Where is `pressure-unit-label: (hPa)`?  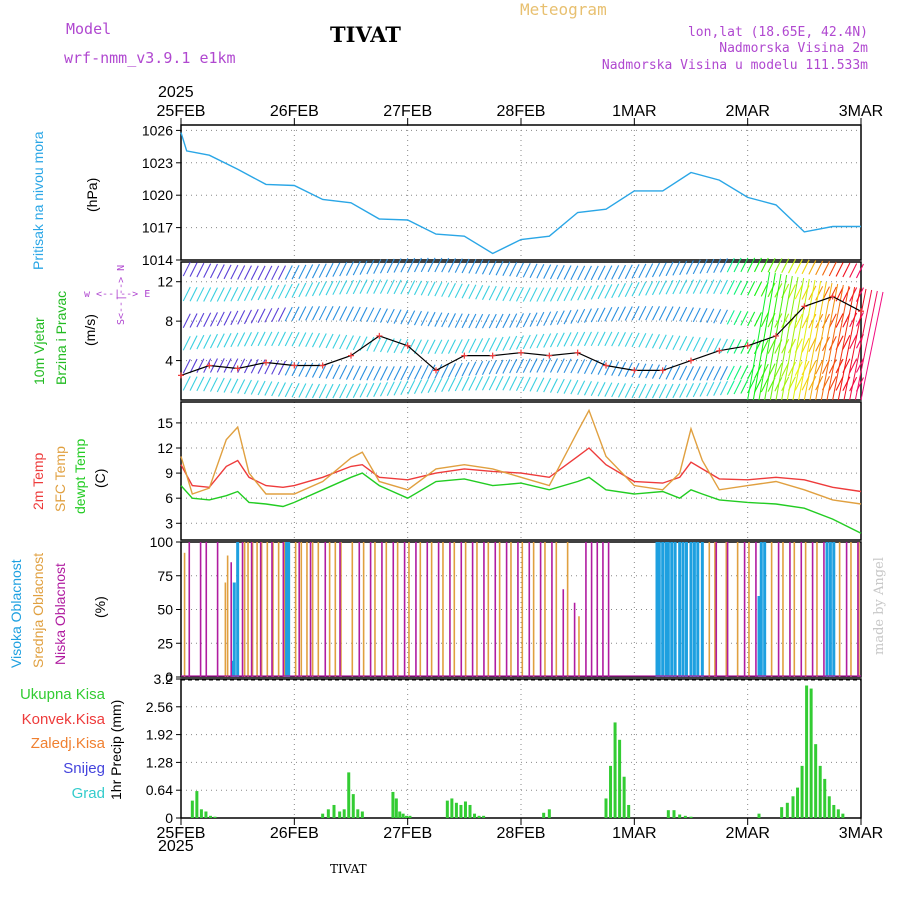 pressure-unit-label: (hPa) is located at coordinates (92, 194).